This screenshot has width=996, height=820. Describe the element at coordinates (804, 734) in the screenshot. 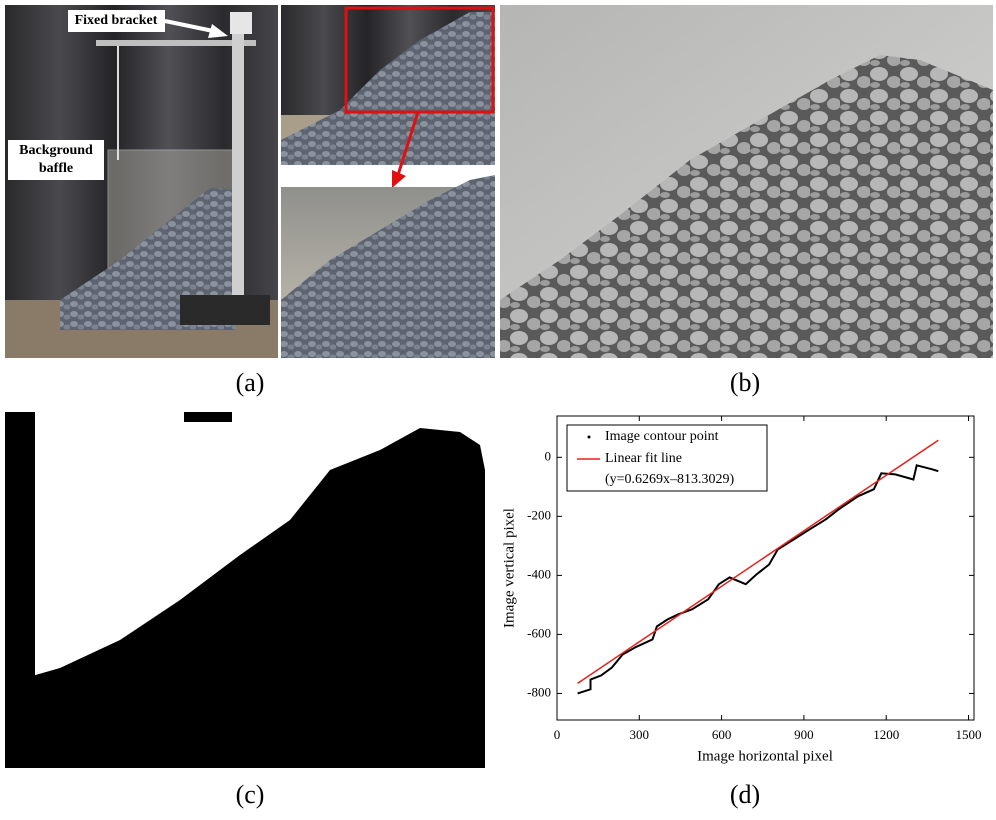

I see `x-tick-label: 900` at that location.